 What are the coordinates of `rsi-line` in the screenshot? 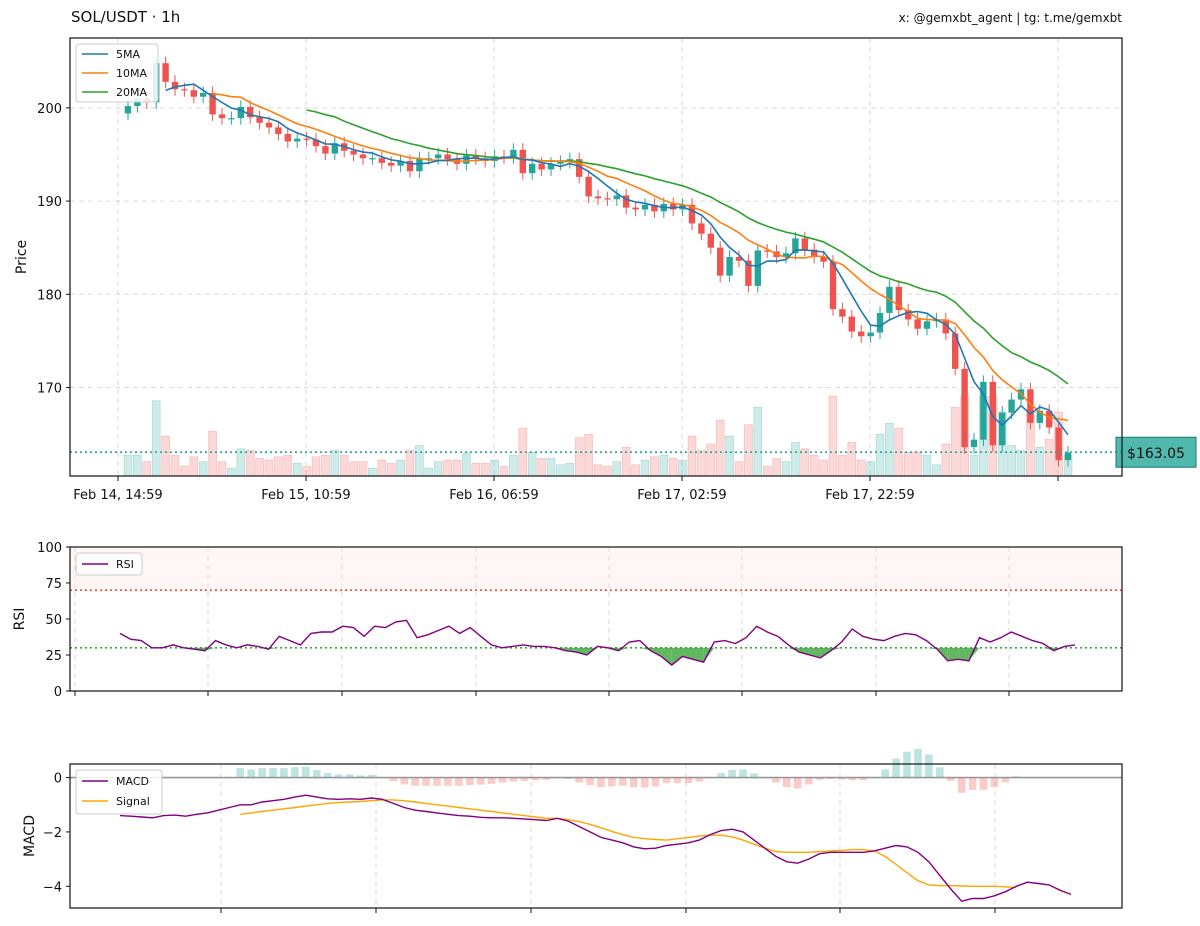 It's located at (597, 643).